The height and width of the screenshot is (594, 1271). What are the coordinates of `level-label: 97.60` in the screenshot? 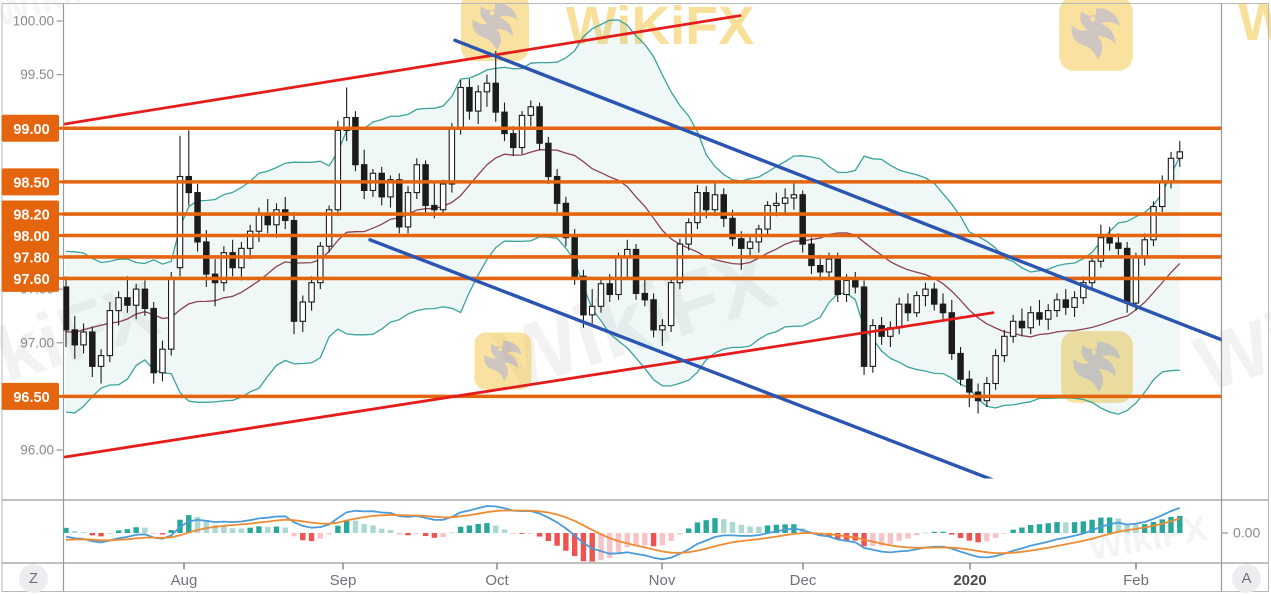 It's located at (31, 280).